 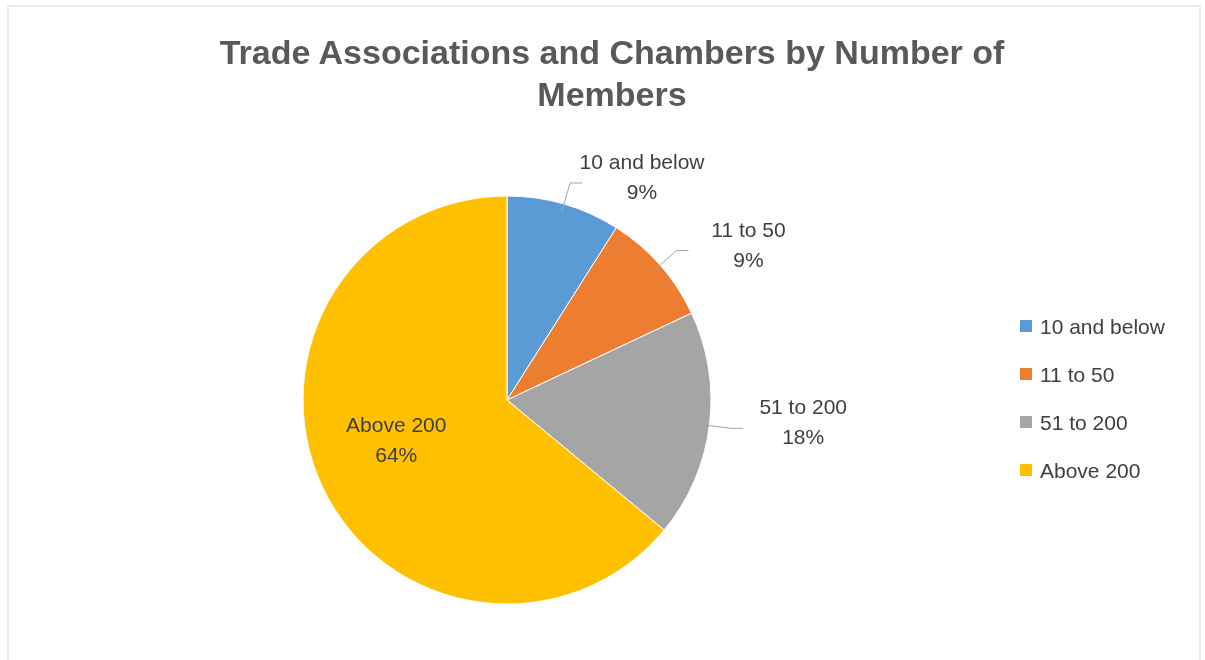 What do you see at coordinates (803, 407) in the screenshot?
I see `slice-label: 51 to 200` at bounding box center [803, 407].